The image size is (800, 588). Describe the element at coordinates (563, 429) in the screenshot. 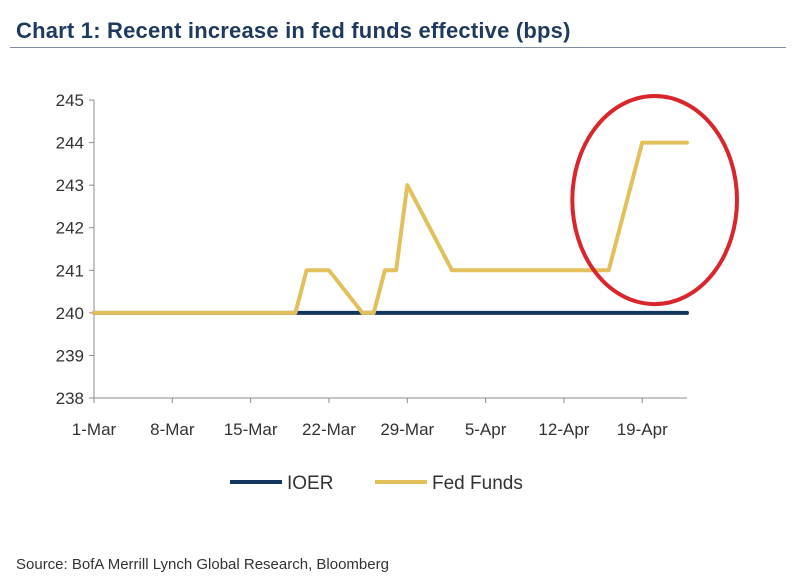

I see `x-tick-label: 12-Apr` at that location.